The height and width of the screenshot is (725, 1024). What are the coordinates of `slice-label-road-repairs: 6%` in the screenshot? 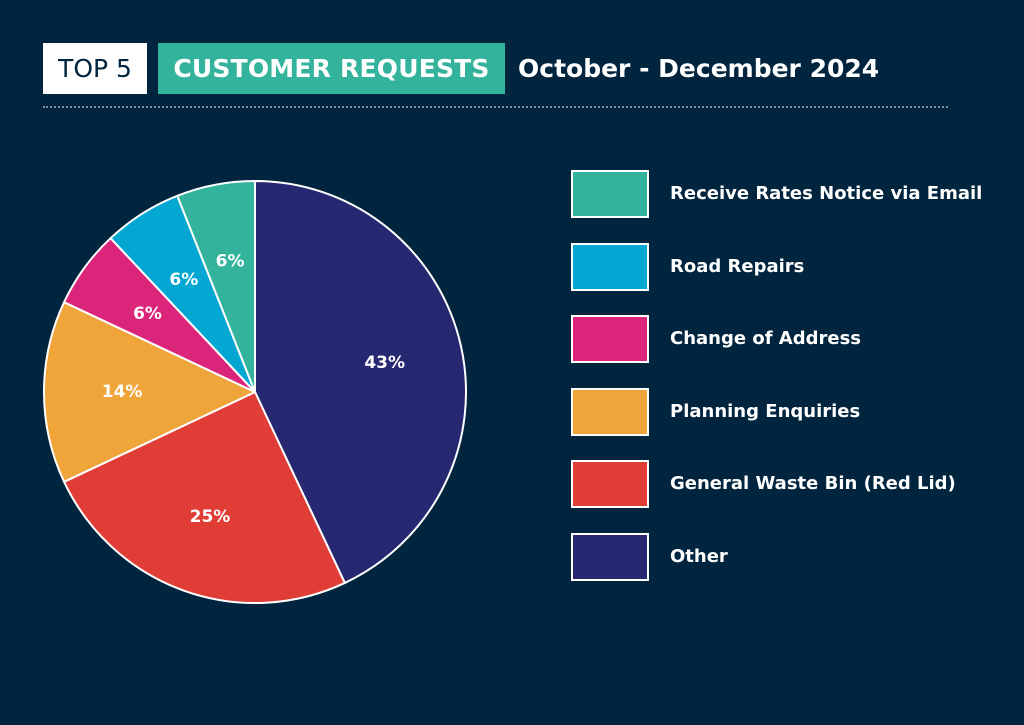 It's located at (183, 280).